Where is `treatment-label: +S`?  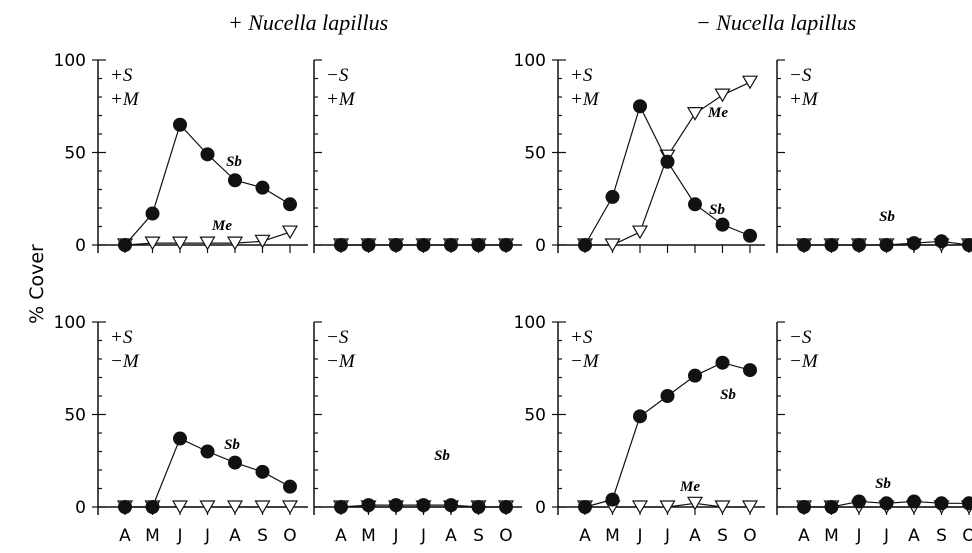 treatment-label: +S is located at coordinates (121, 337).